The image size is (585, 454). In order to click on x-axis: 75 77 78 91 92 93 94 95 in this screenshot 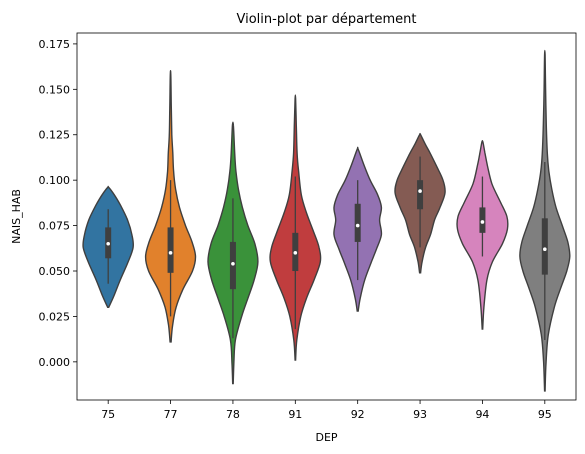, I will do `click(326, 410)`.